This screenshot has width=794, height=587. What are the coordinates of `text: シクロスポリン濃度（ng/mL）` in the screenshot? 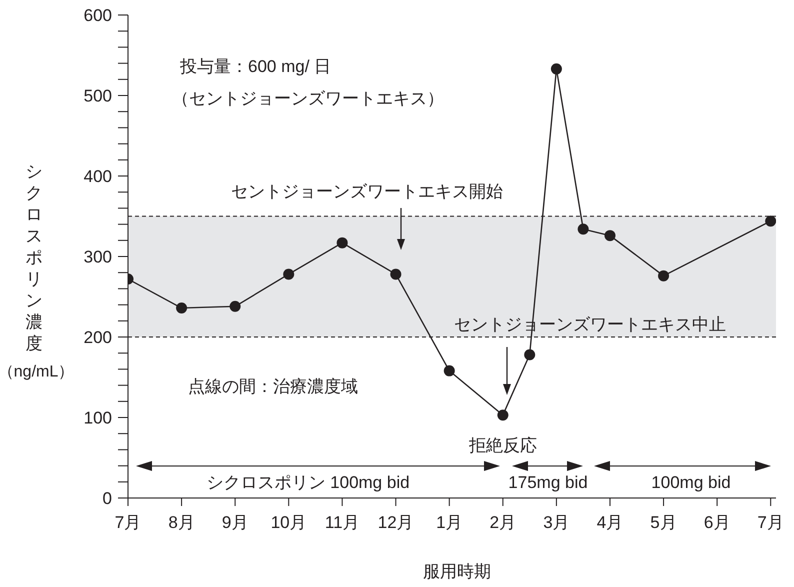 It's located at (37, 271).